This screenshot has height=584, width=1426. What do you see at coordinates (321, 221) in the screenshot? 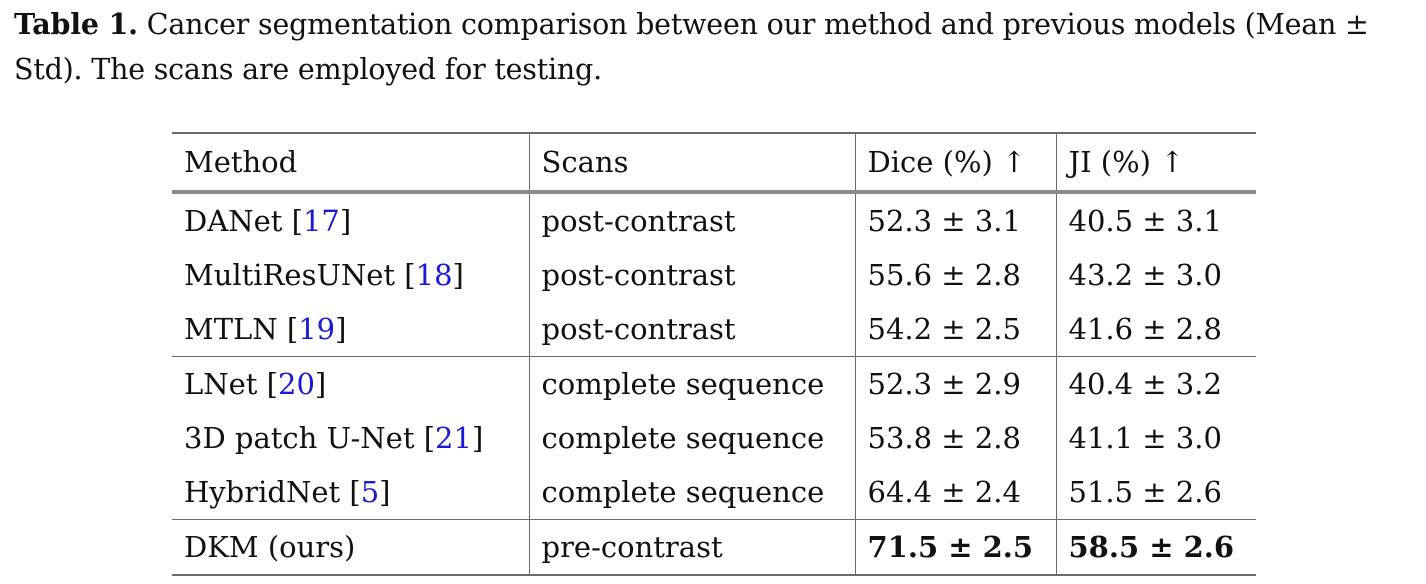
I see `citation-link: 17` at bounding box center [321, 221].